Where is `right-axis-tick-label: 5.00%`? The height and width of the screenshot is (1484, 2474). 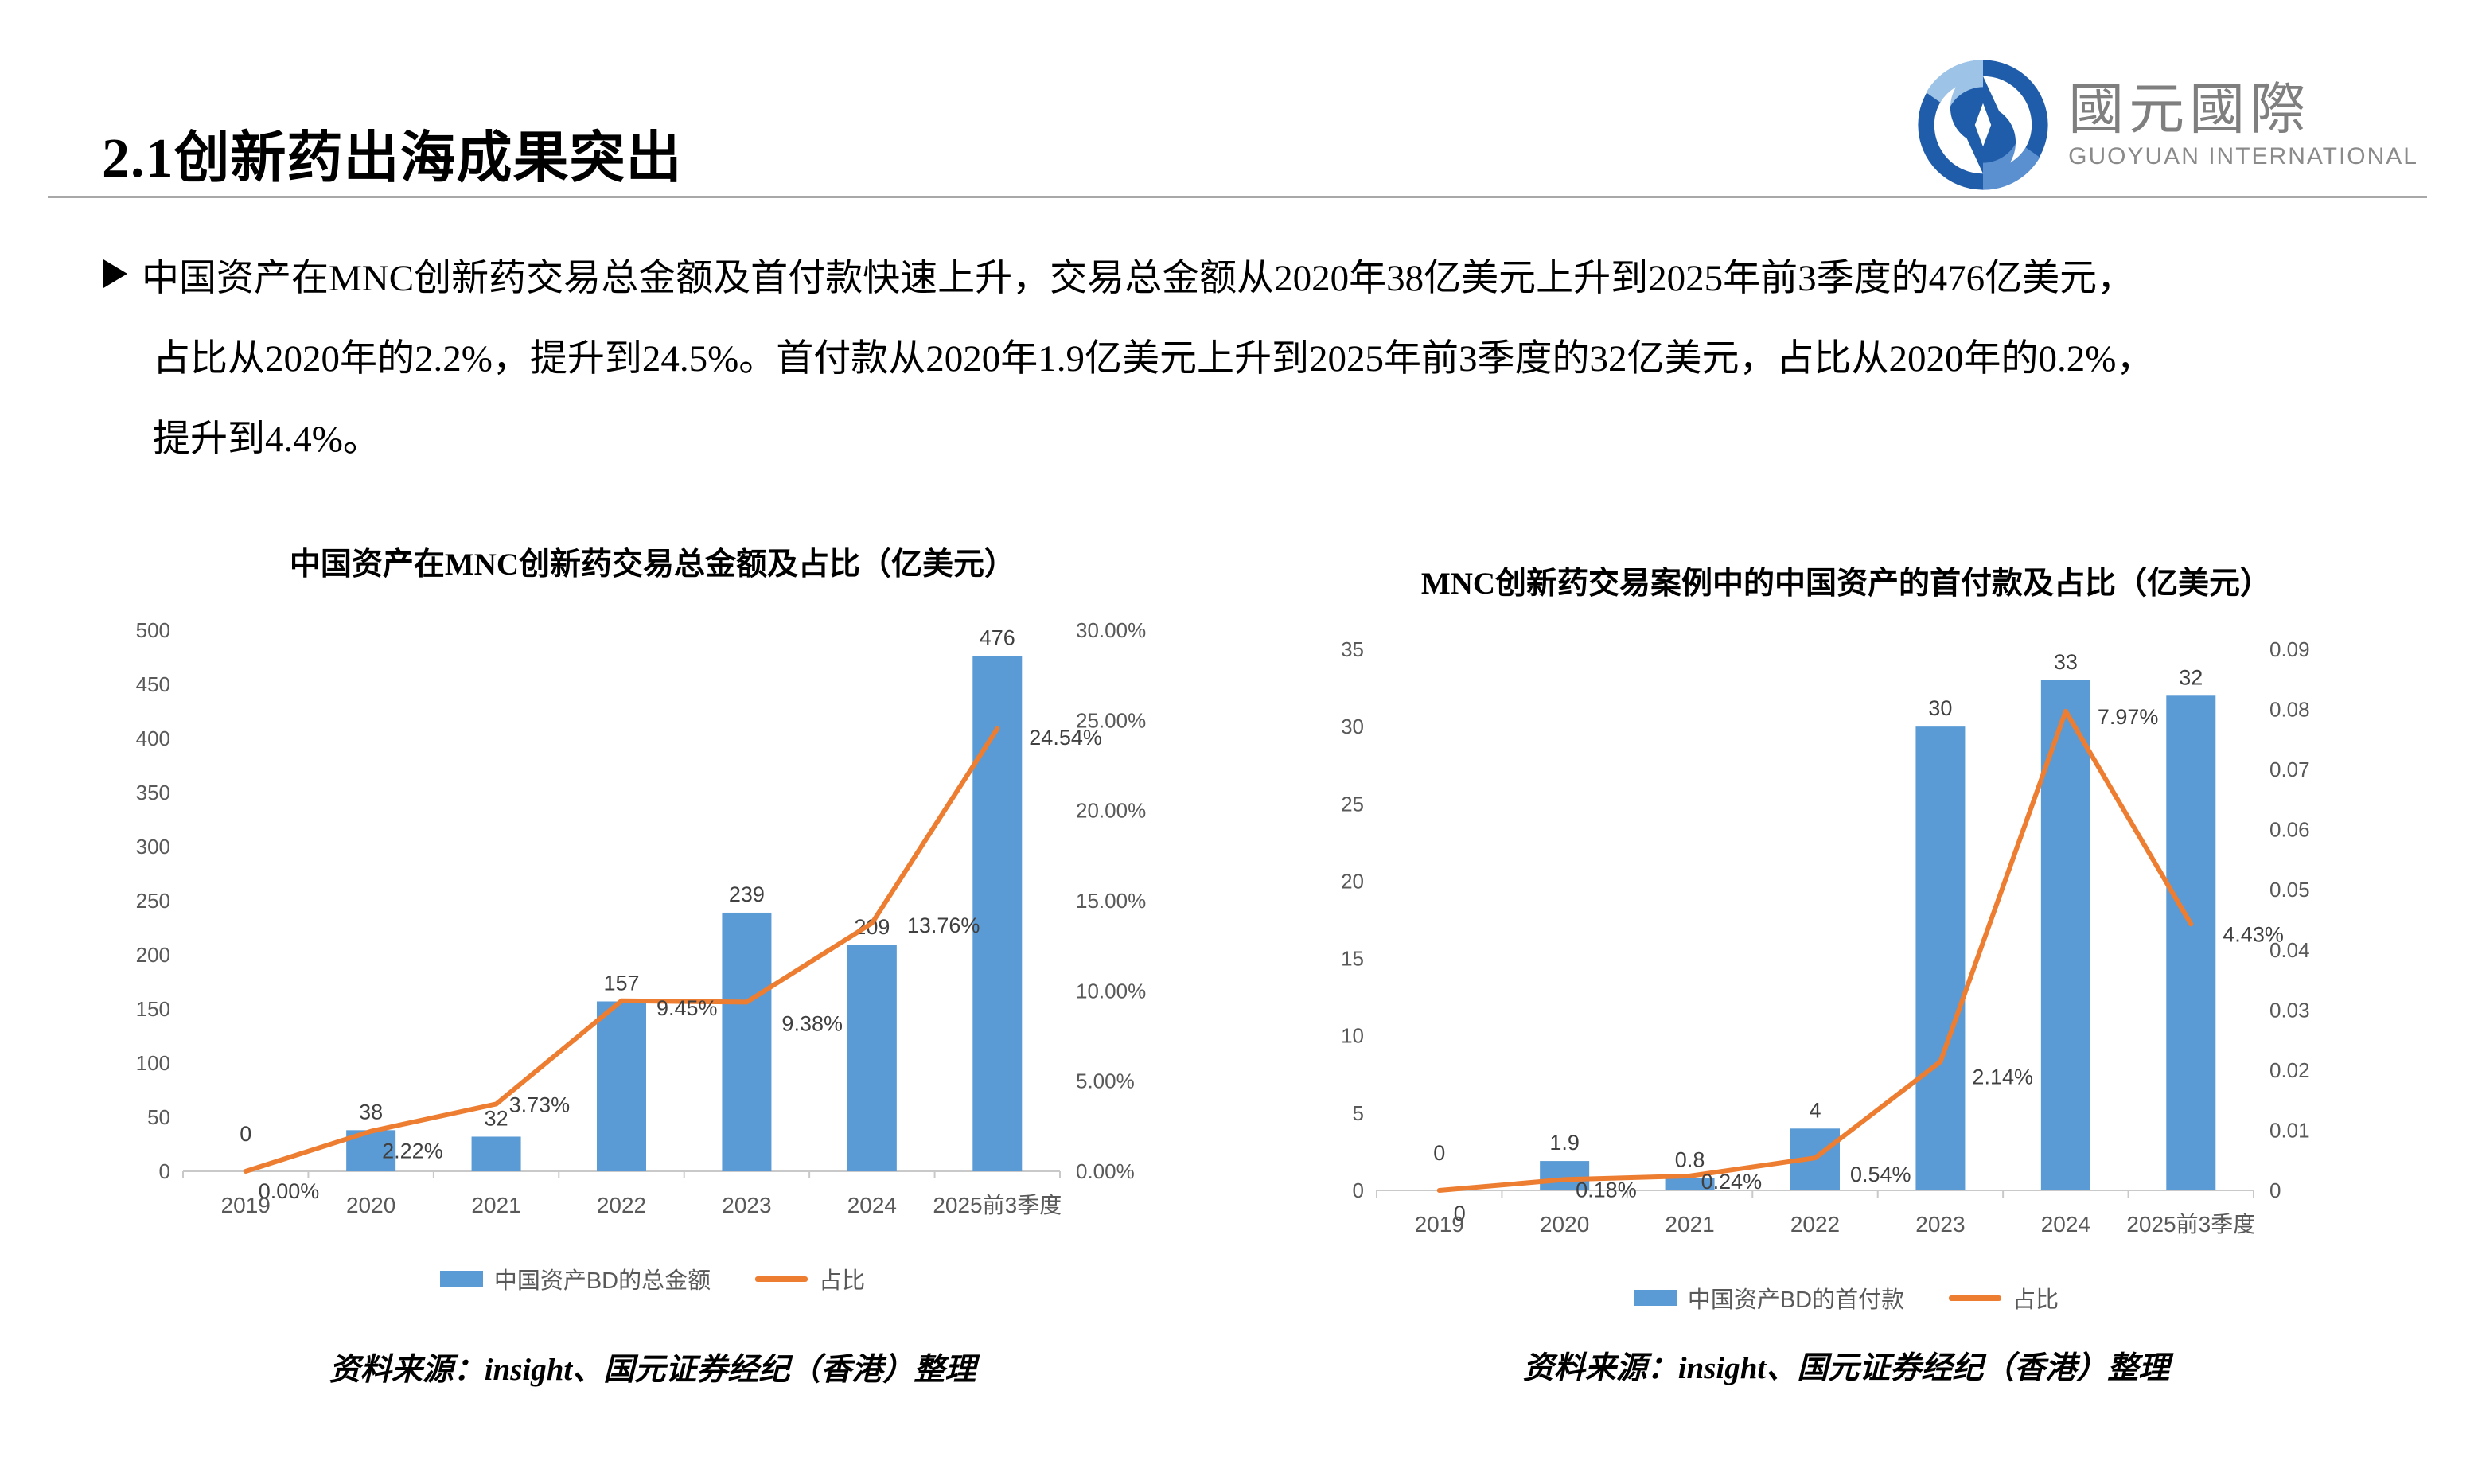
right-axis-tick-label: 5.00% is located at coordinates (1106, 1081).